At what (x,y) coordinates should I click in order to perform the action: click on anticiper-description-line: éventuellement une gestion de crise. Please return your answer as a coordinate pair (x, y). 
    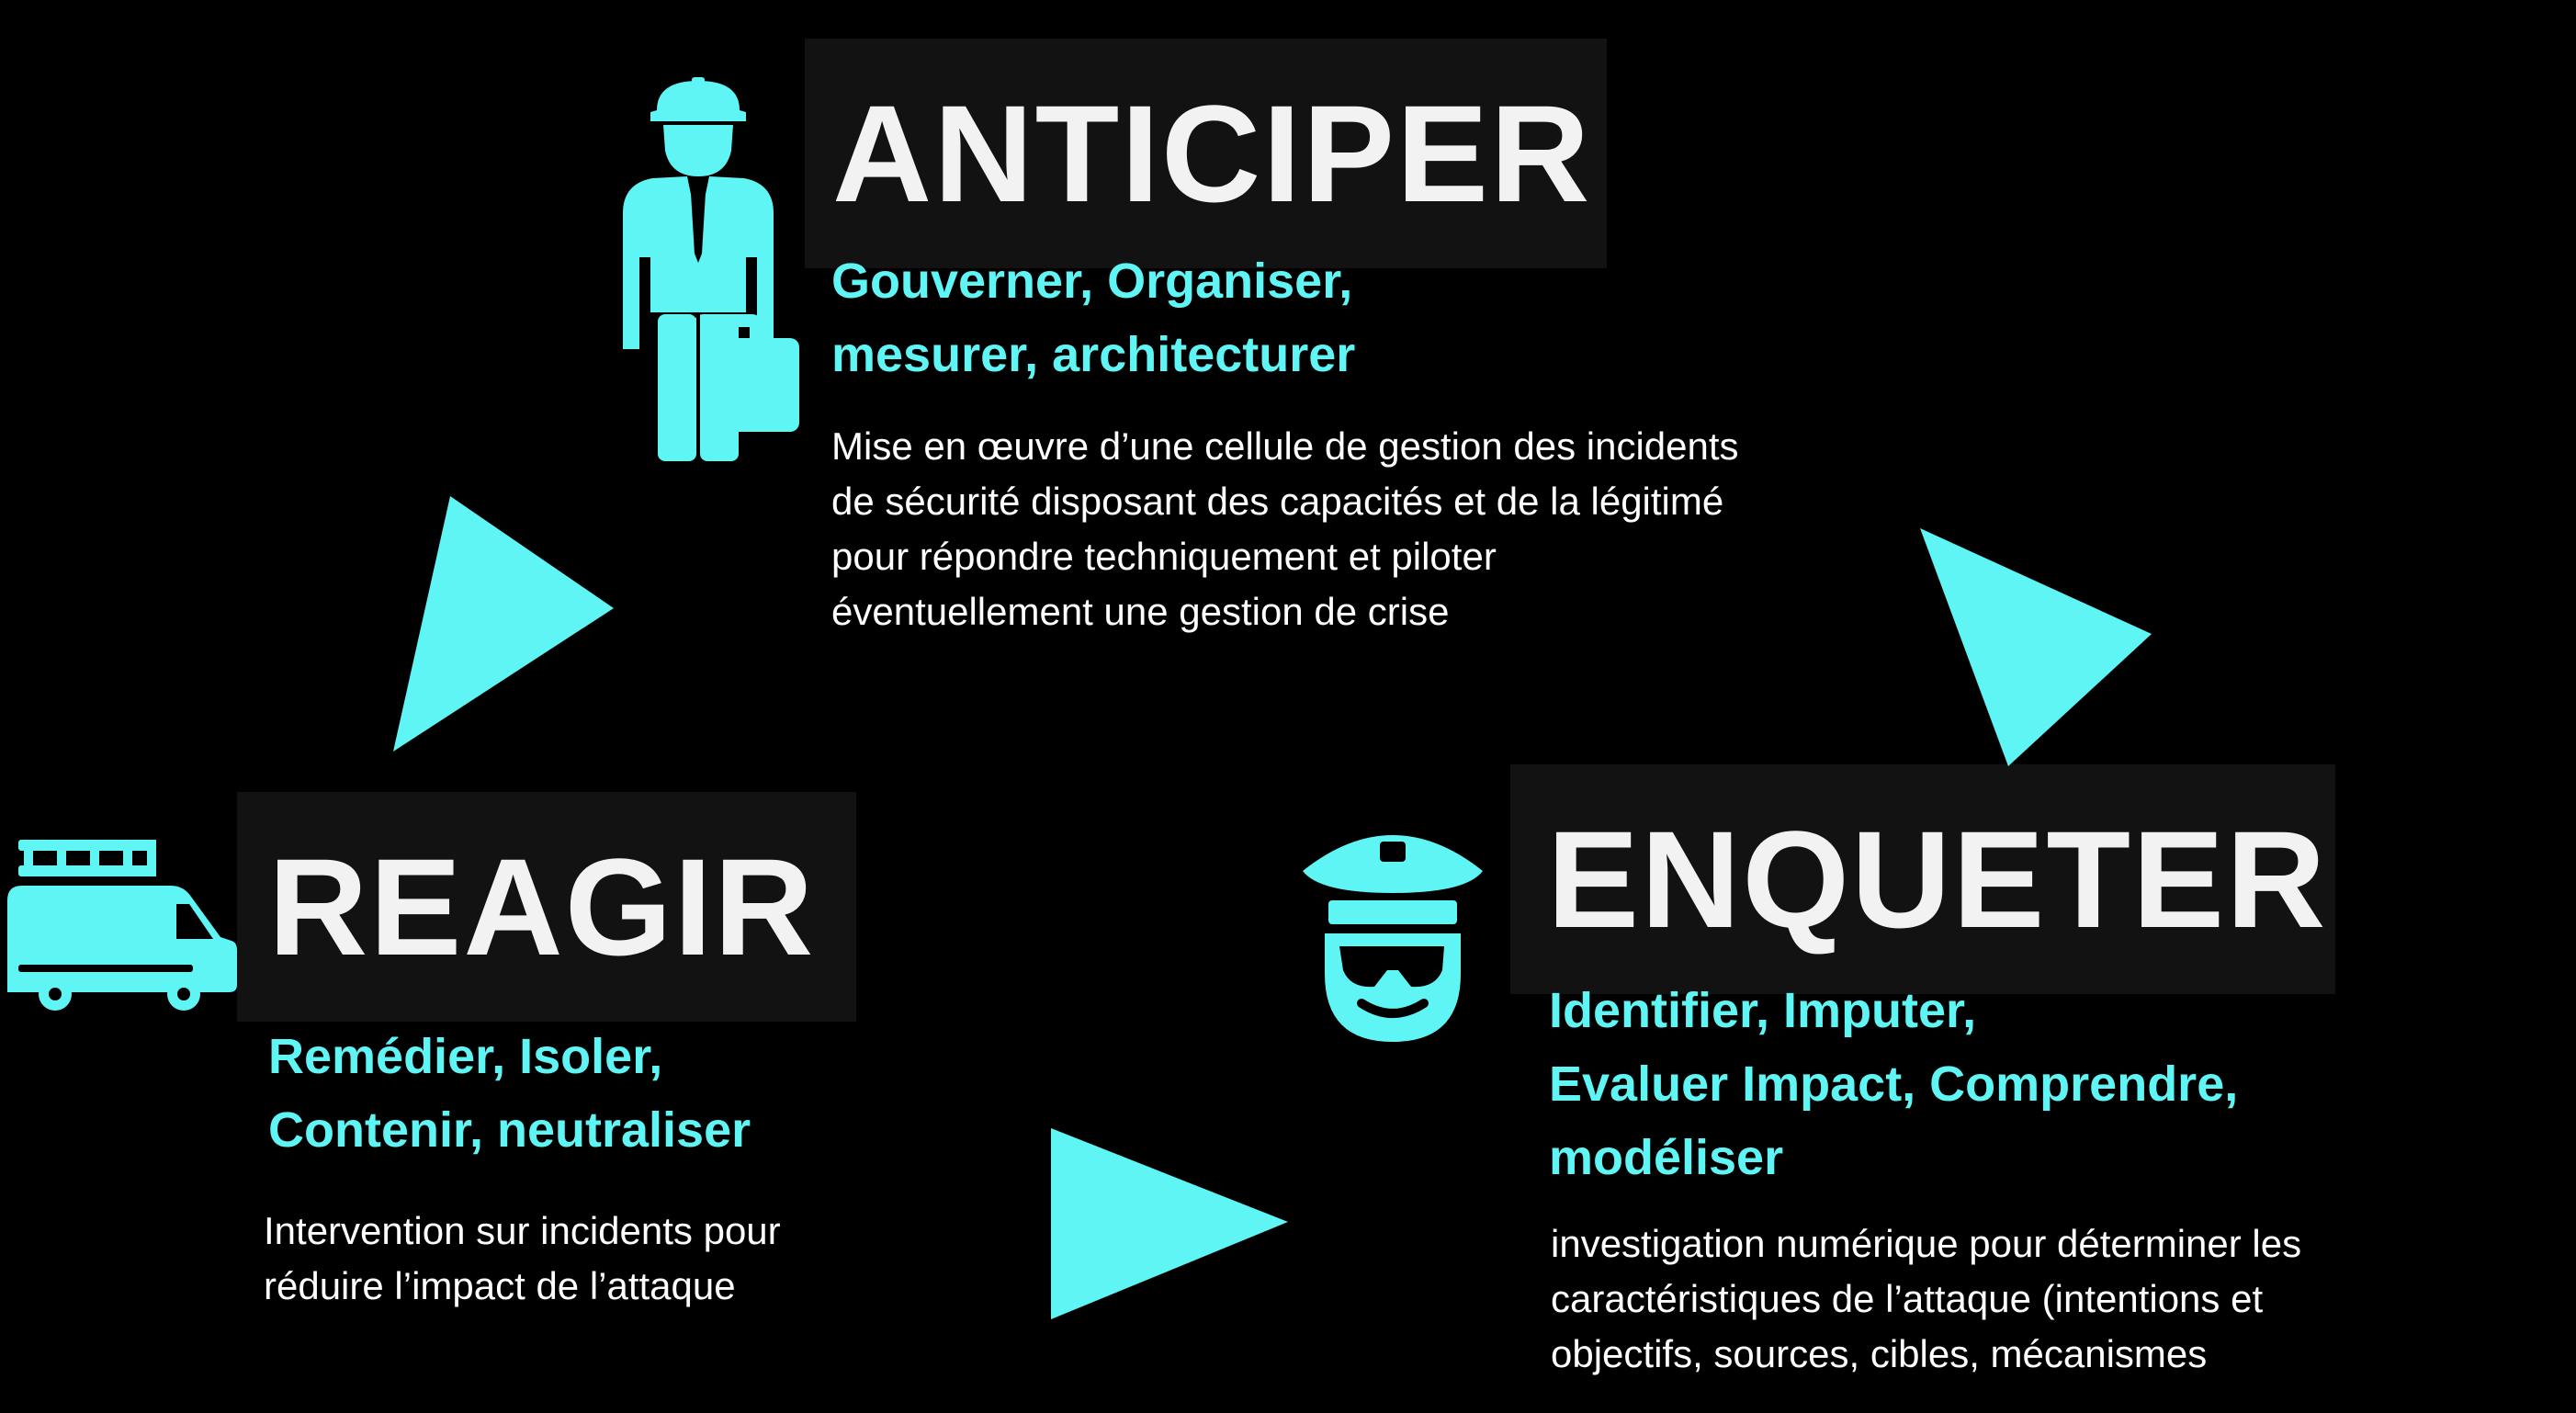
    Looking at the image, I should click on (1140, 611).